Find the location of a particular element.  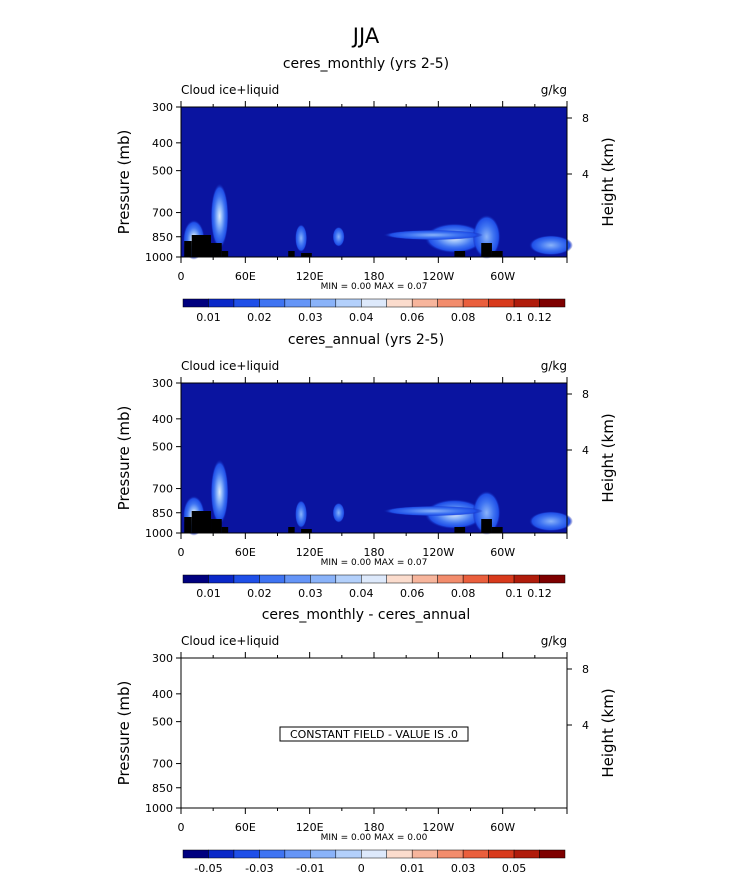

min-max-stats: MIN = 0.00 MAX = 0.07 is located at coordinates (374, 287).